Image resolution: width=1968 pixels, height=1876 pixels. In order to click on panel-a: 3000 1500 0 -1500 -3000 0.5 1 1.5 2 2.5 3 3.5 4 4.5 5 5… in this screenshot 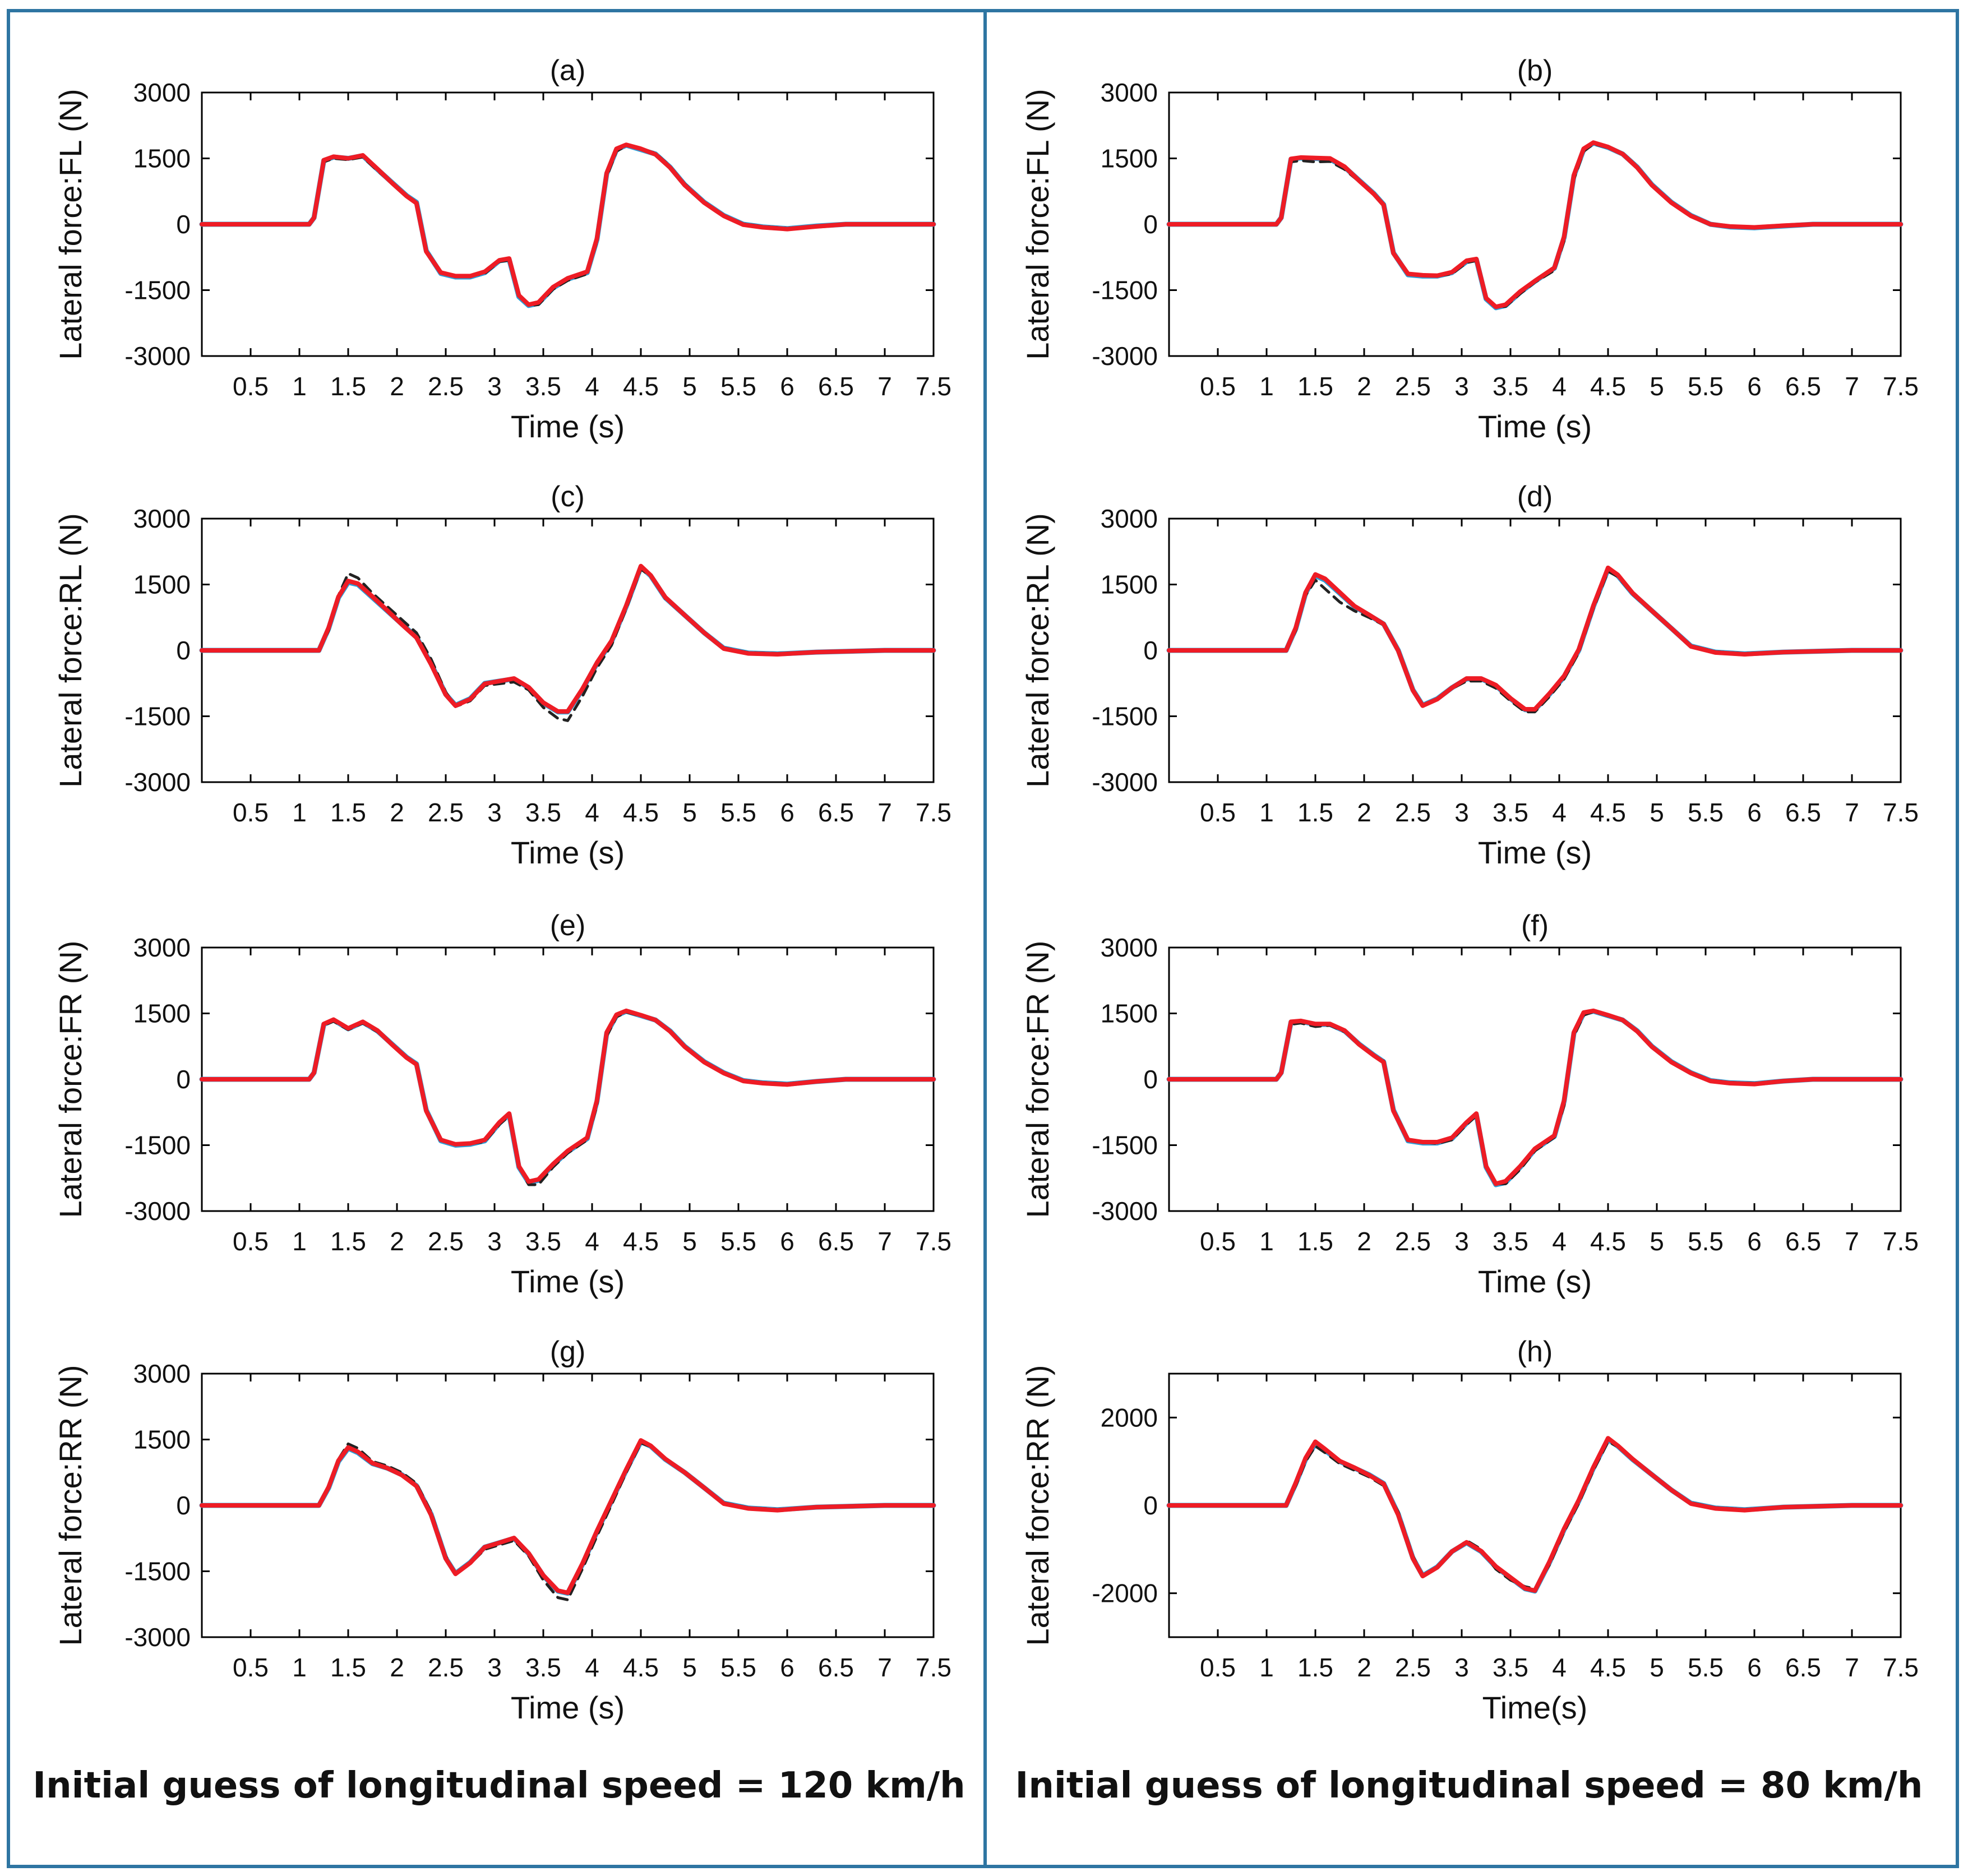, I will do `click(502, 249)`.